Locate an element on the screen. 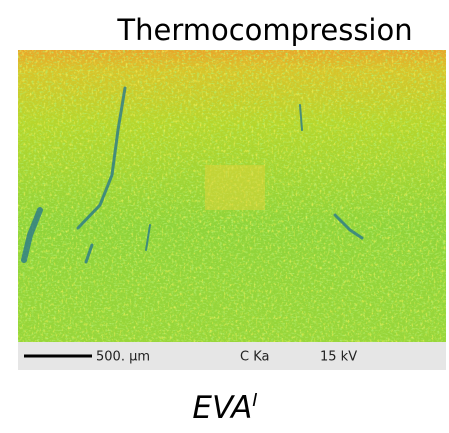 The width and height of the screenshot is (449, 433). scale-bar-label: 500. µm is located at coordinates (123, 357).